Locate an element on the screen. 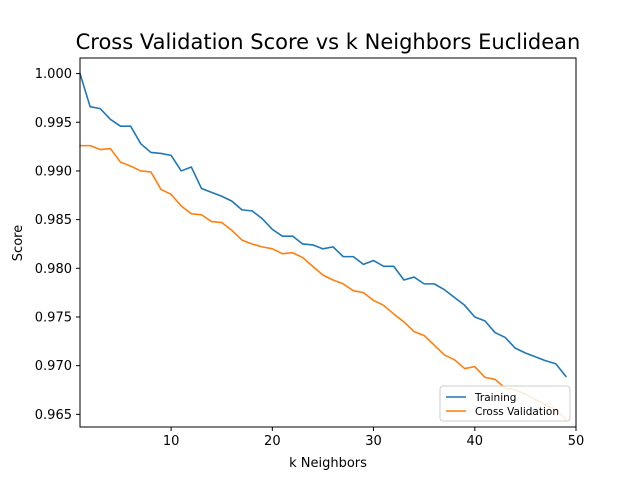 This screenshot has height=480, width=640. x-axis-label: k Neighbors is located at coordinates (328, 463).